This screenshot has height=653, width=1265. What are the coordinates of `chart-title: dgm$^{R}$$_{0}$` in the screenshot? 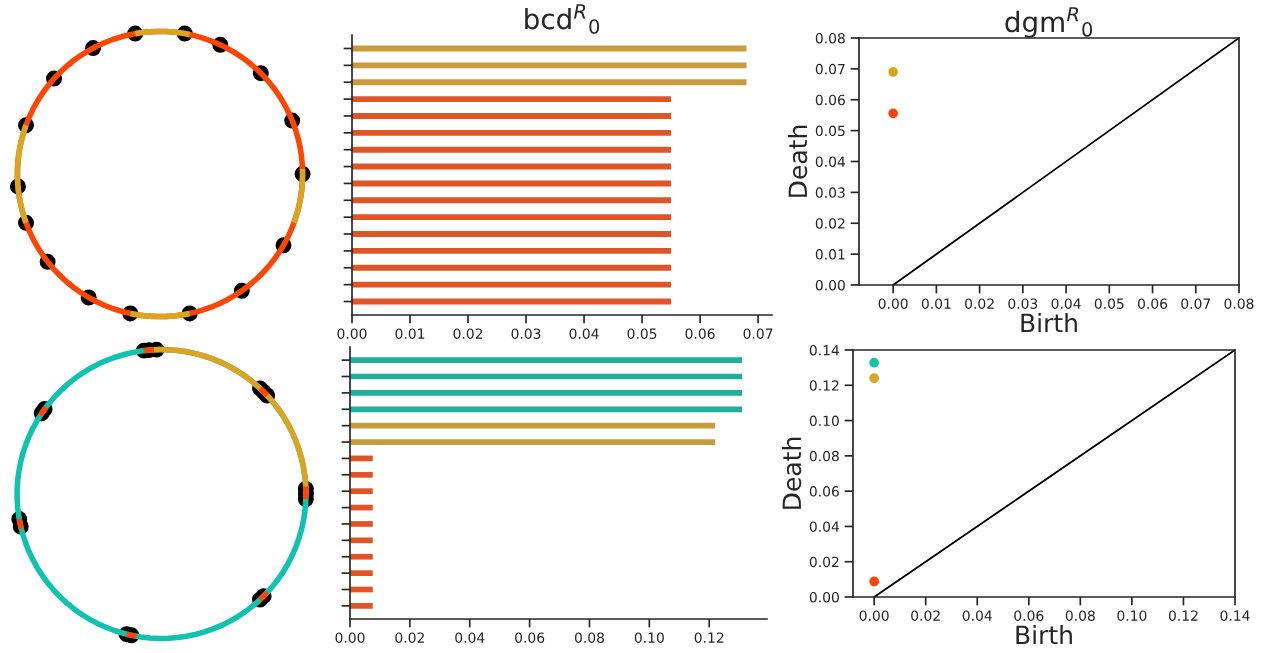 It's located at (1049, 22).